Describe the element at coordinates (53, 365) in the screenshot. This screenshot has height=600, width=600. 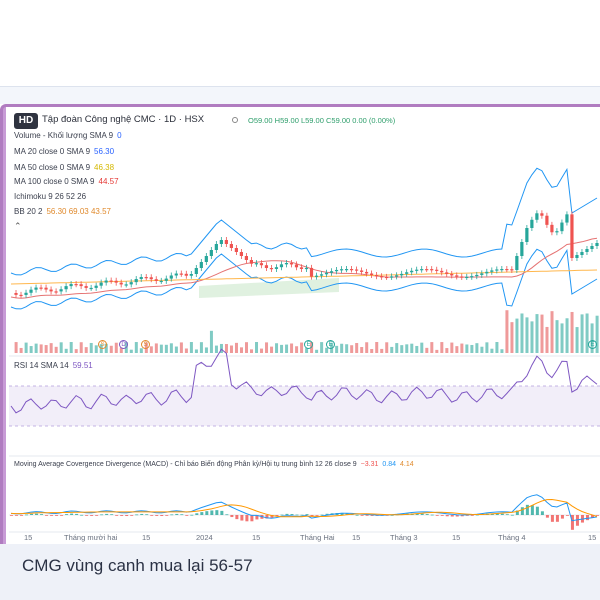
I see `rsi-legend: RSI 14 SMA 14 59.51` at that location.